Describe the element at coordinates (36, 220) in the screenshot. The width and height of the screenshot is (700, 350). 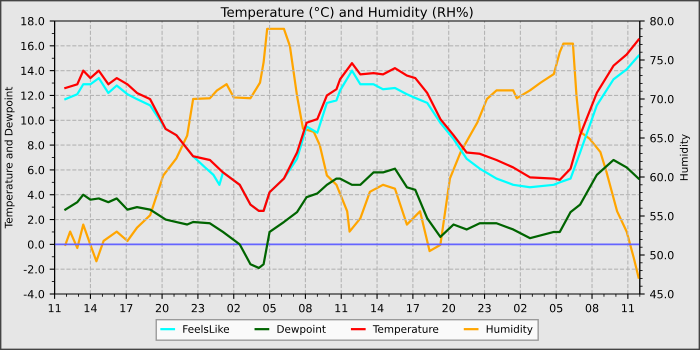
I see `y-tick-label: 2.0` at that location.